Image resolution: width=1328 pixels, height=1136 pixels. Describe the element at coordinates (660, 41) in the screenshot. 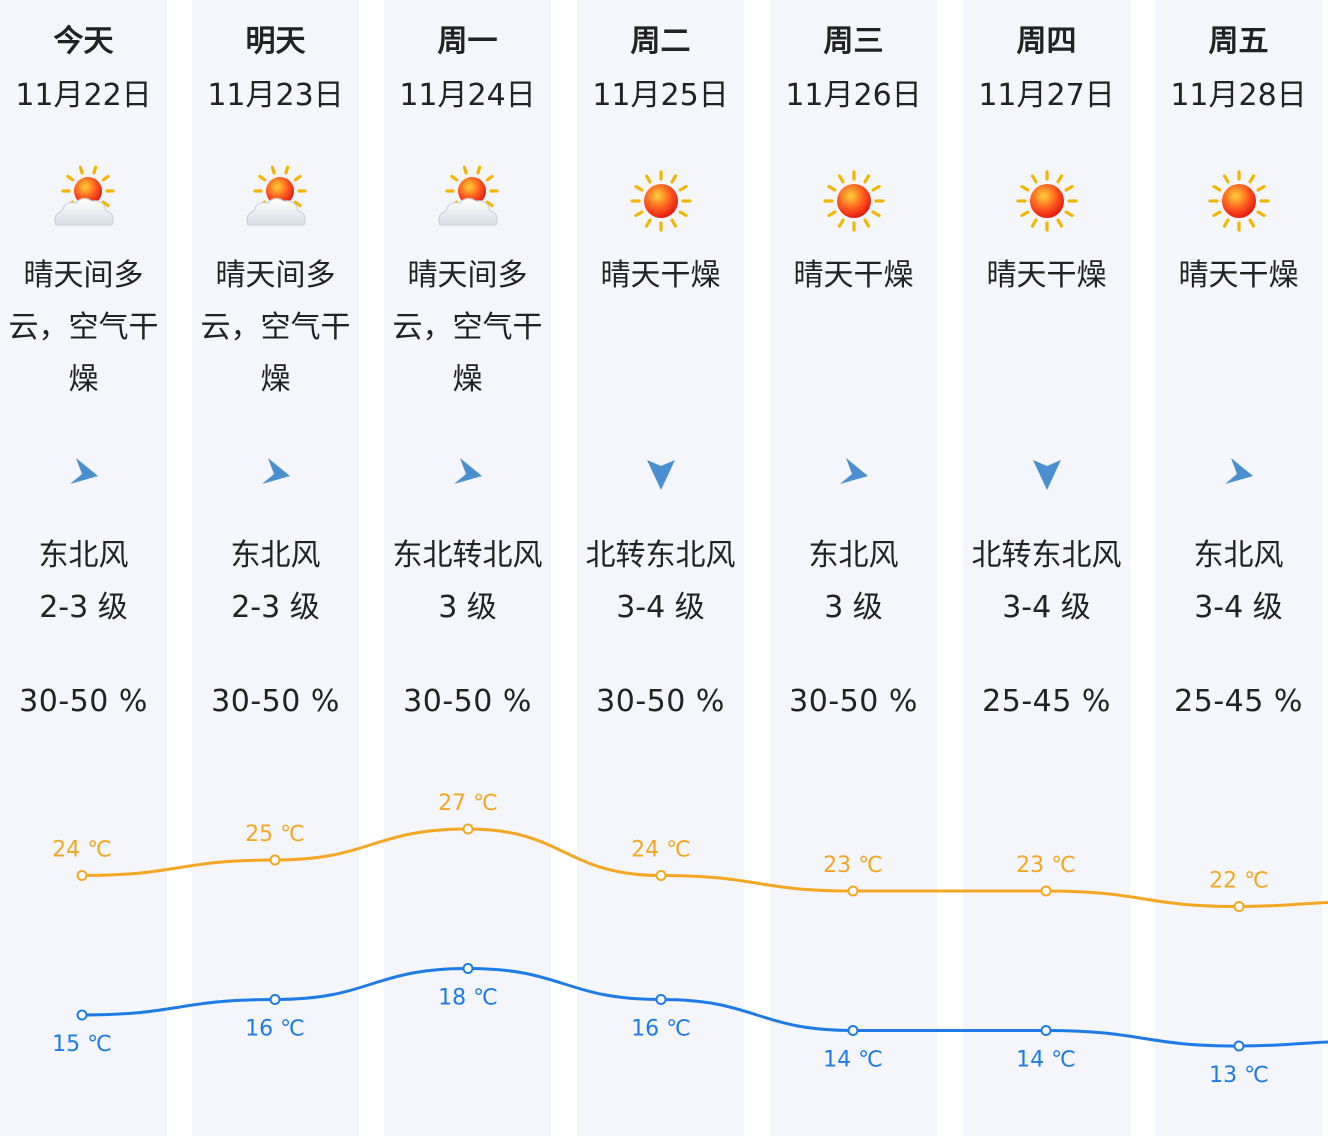

I see `day-label: 周二` at that location.